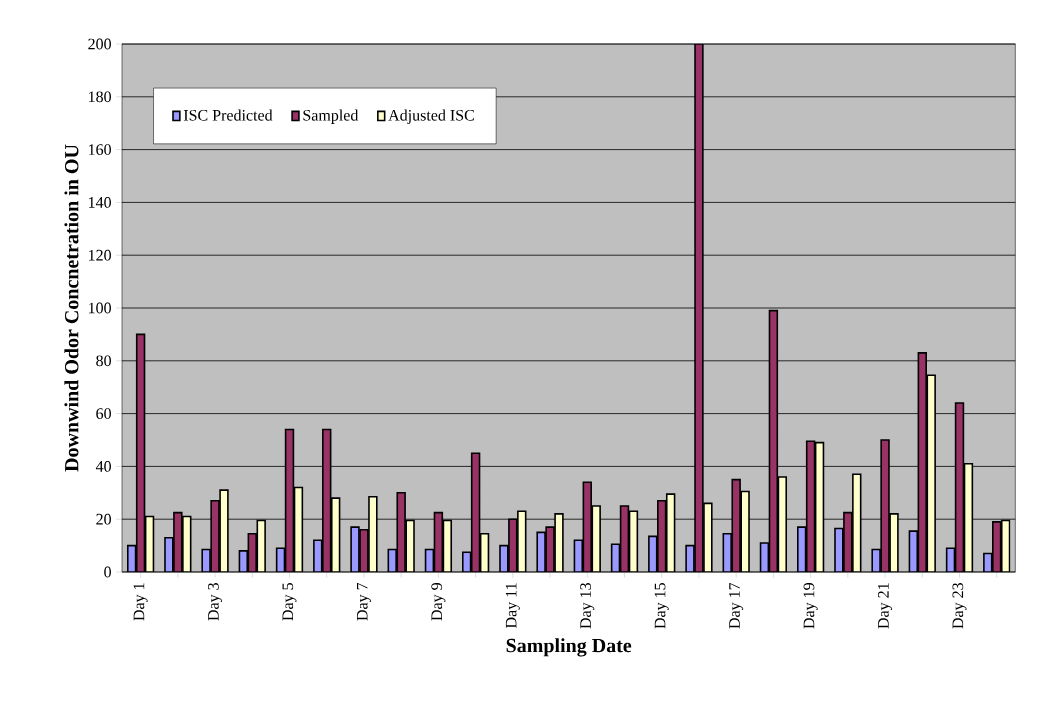 This screenshot has width=1042, height=708. I want to click on x-tick-label: Day 9, so click(438, 602).